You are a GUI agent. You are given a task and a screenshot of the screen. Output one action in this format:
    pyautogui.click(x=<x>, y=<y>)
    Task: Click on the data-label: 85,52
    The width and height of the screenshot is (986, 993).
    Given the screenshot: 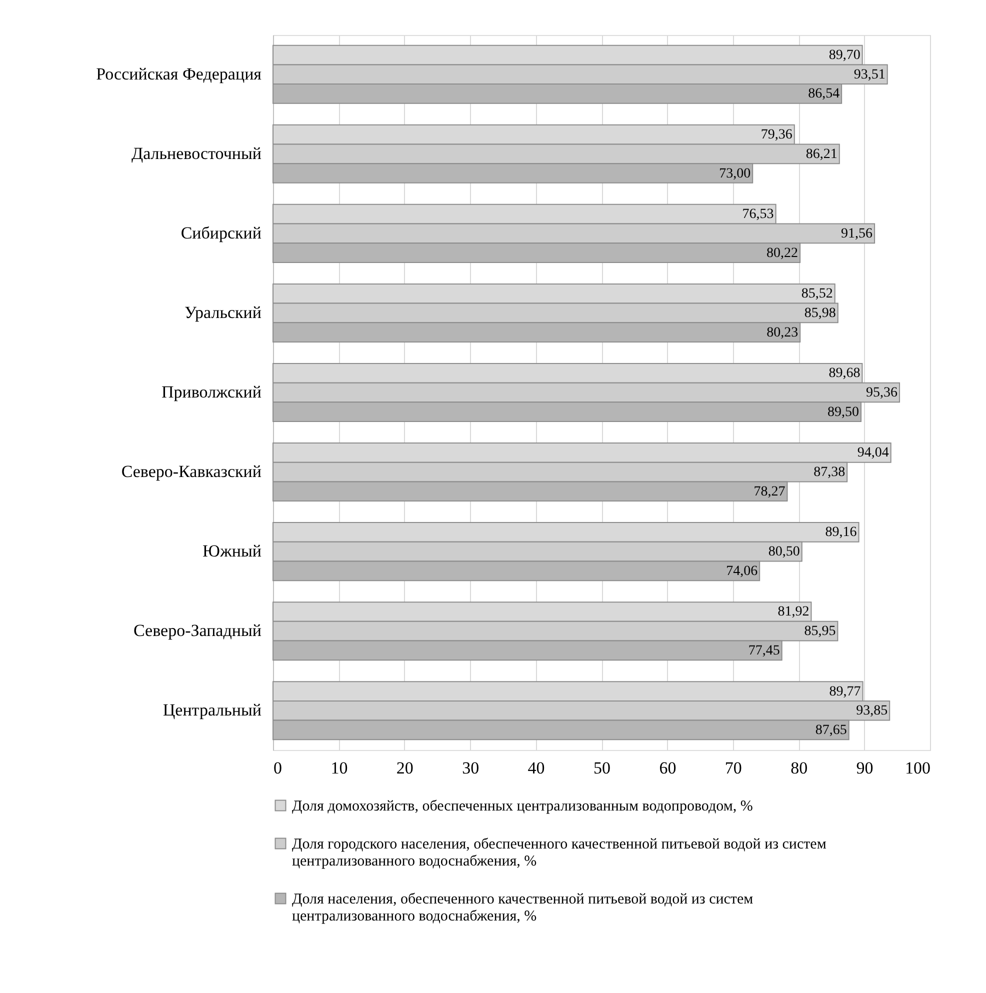 What is the action you would take?
    pyautogui.click(x=817, y=294)
    